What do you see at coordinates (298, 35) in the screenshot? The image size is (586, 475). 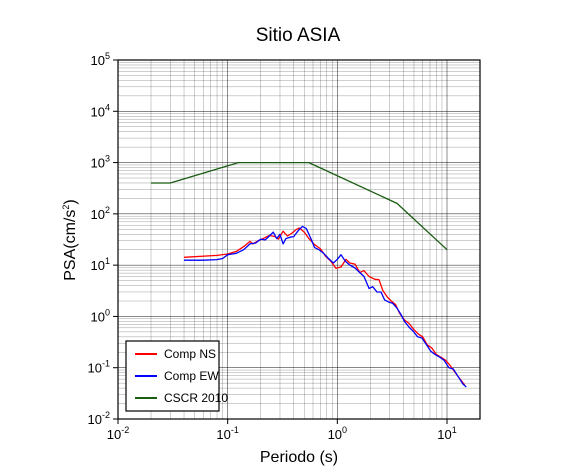 I see `chart-title: Sitio ASIA` at bounding box center [298, 35].